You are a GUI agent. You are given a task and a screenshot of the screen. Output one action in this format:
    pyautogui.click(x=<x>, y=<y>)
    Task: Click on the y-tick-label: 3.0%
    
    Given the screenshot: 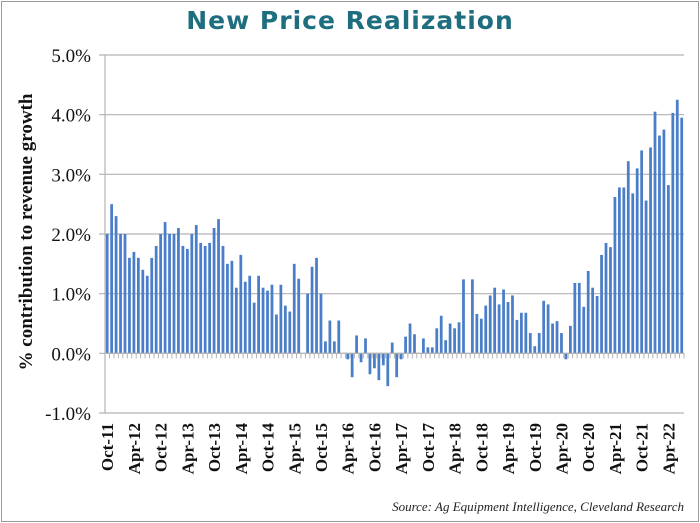 What is the action you would take?
    pyautogui.click(x=71, y=175)
    